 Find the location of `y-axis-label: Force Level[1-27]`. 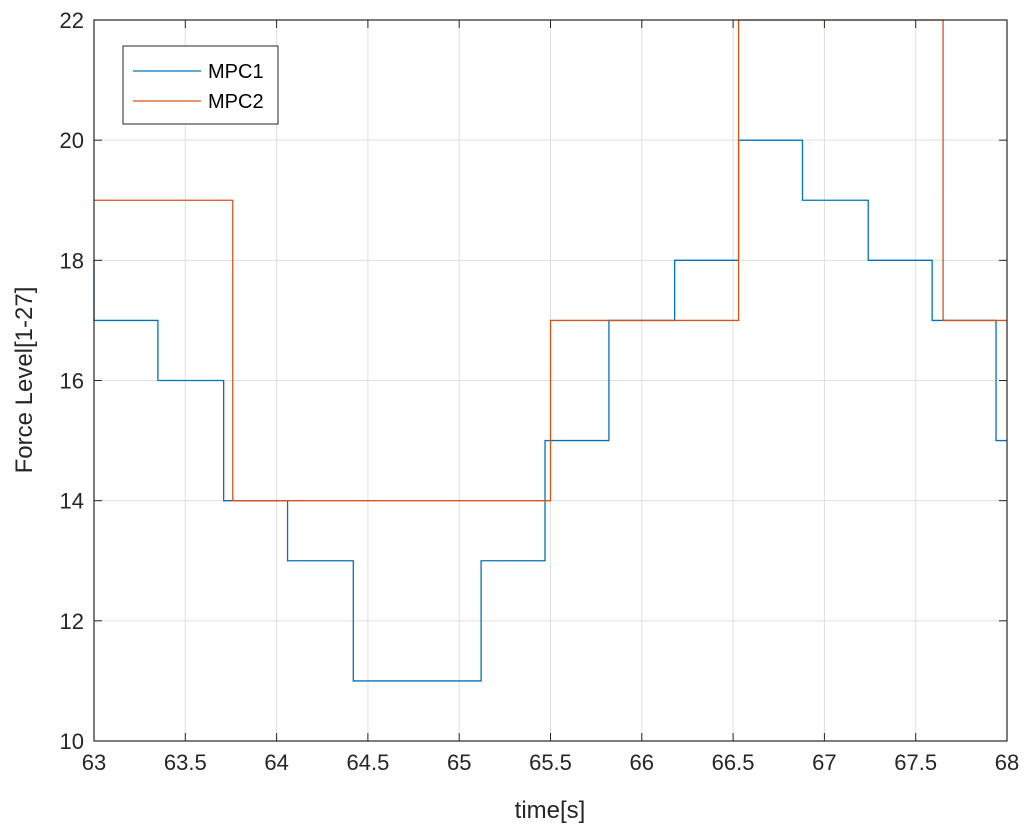

y-axis-label: Force Level[1-27] is located at coordinates (24, 380).